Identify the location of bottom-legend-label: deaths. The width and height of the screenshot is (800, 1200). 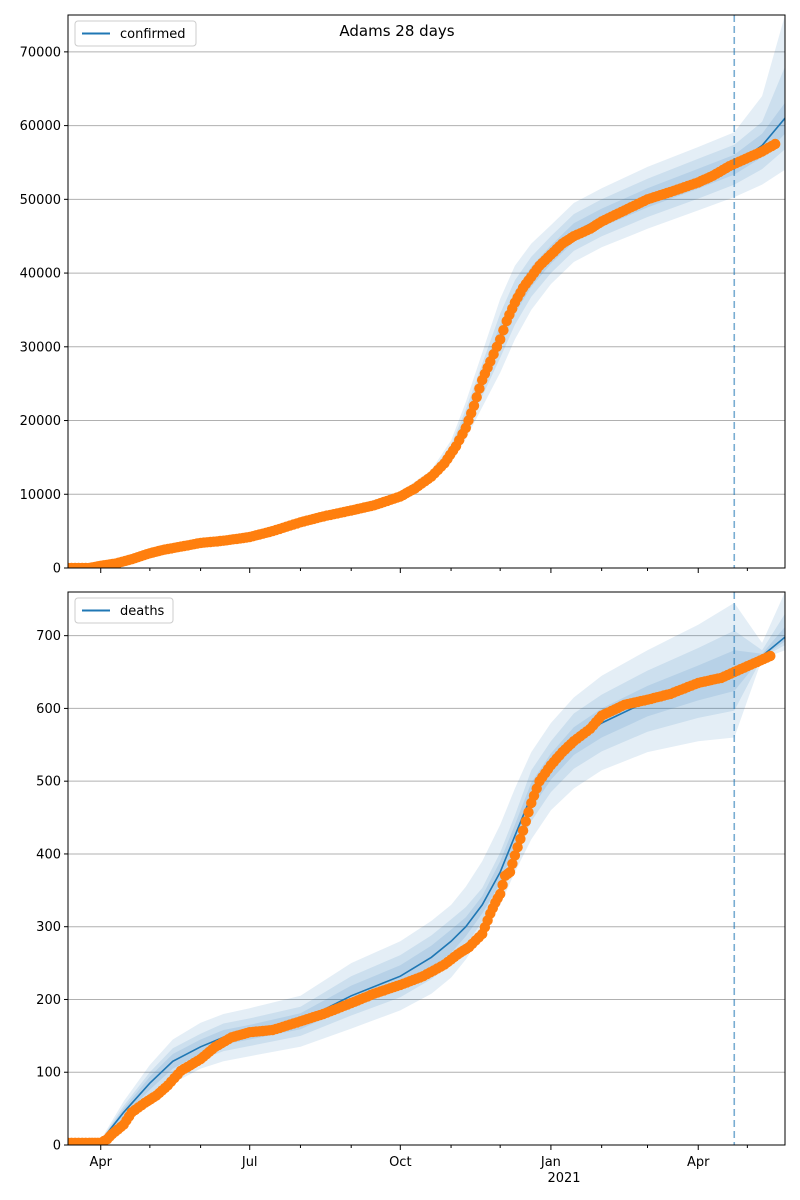
(142, 611).